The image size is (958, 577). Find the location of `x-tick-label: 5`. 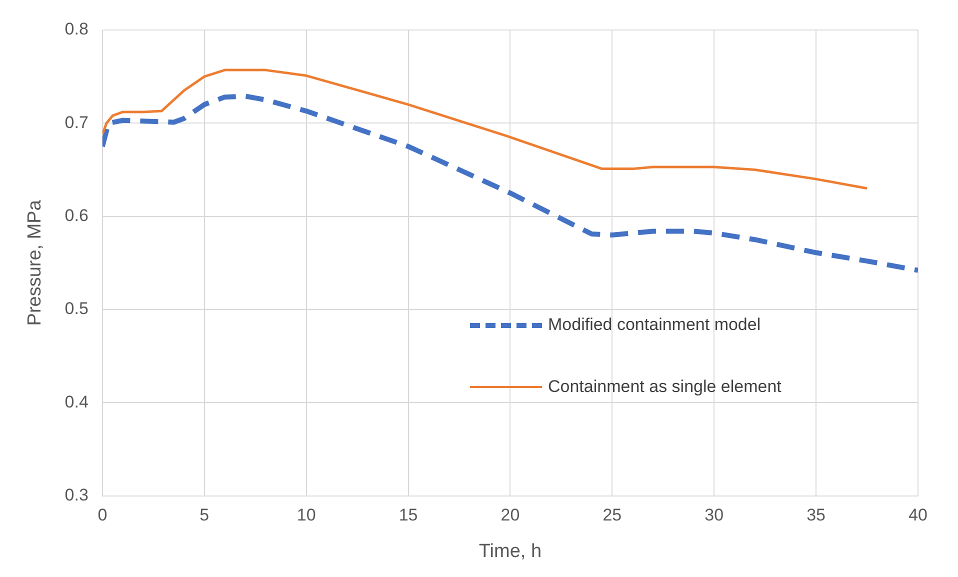

x-tick-label: 5 is located at coordinates (205, 515).